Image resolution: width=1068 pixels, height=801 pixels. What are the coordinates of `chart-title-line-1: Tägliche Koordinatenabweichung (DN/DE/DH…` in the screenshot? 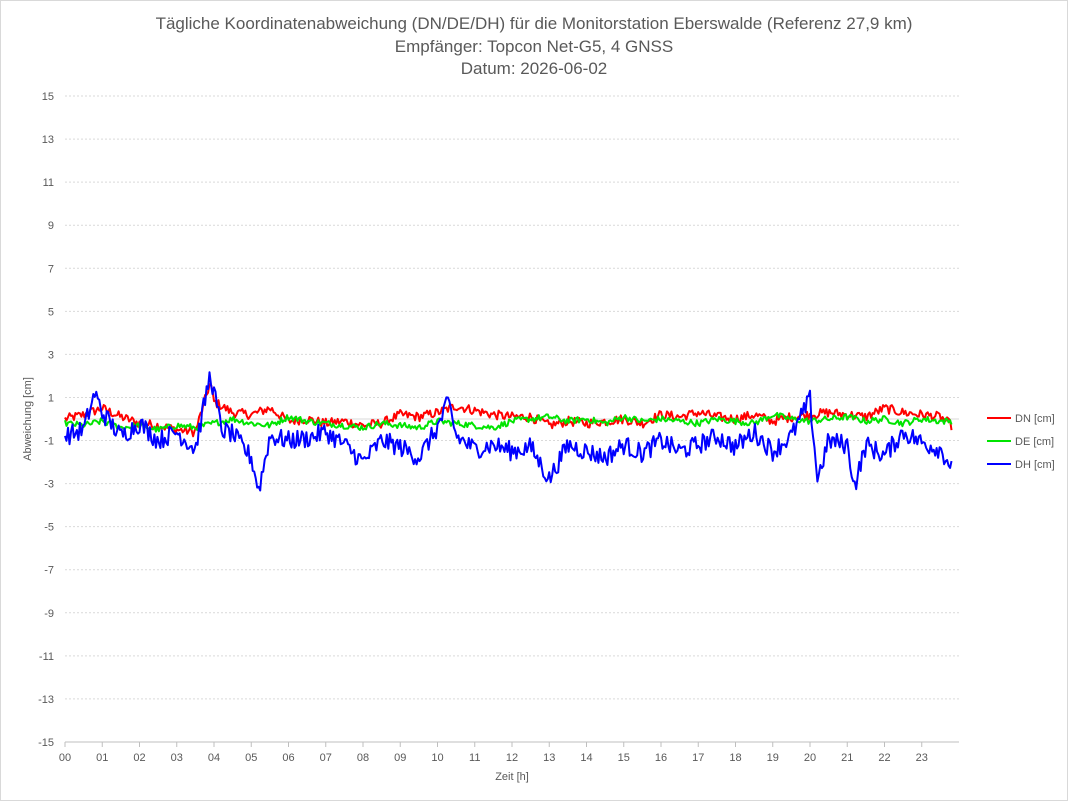 It's located at (534, 23).